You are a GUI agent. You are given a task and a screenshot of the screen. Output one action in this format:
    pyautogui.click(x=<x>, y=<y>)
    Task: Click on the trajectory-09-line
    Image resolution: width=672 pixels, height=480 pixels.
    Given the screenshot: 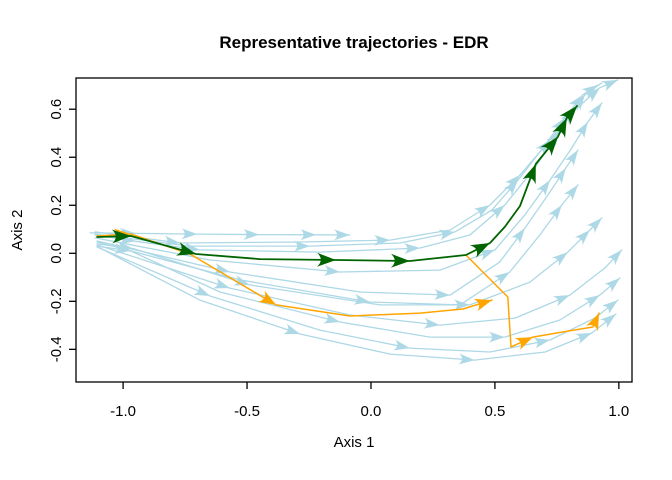 What is the action you would take?
    pyautogui.click(x=359, y=285)
    